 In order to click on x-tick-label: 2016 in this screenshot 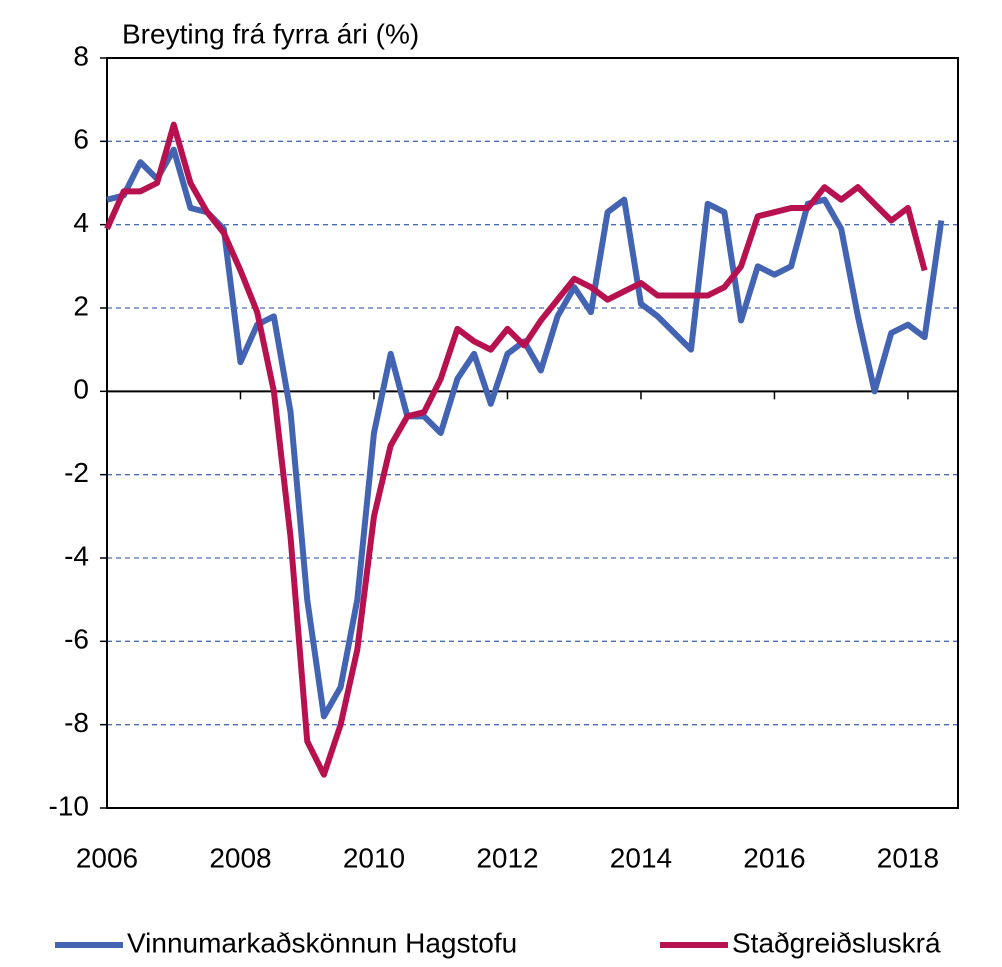, I will do `click(774, 857)`.